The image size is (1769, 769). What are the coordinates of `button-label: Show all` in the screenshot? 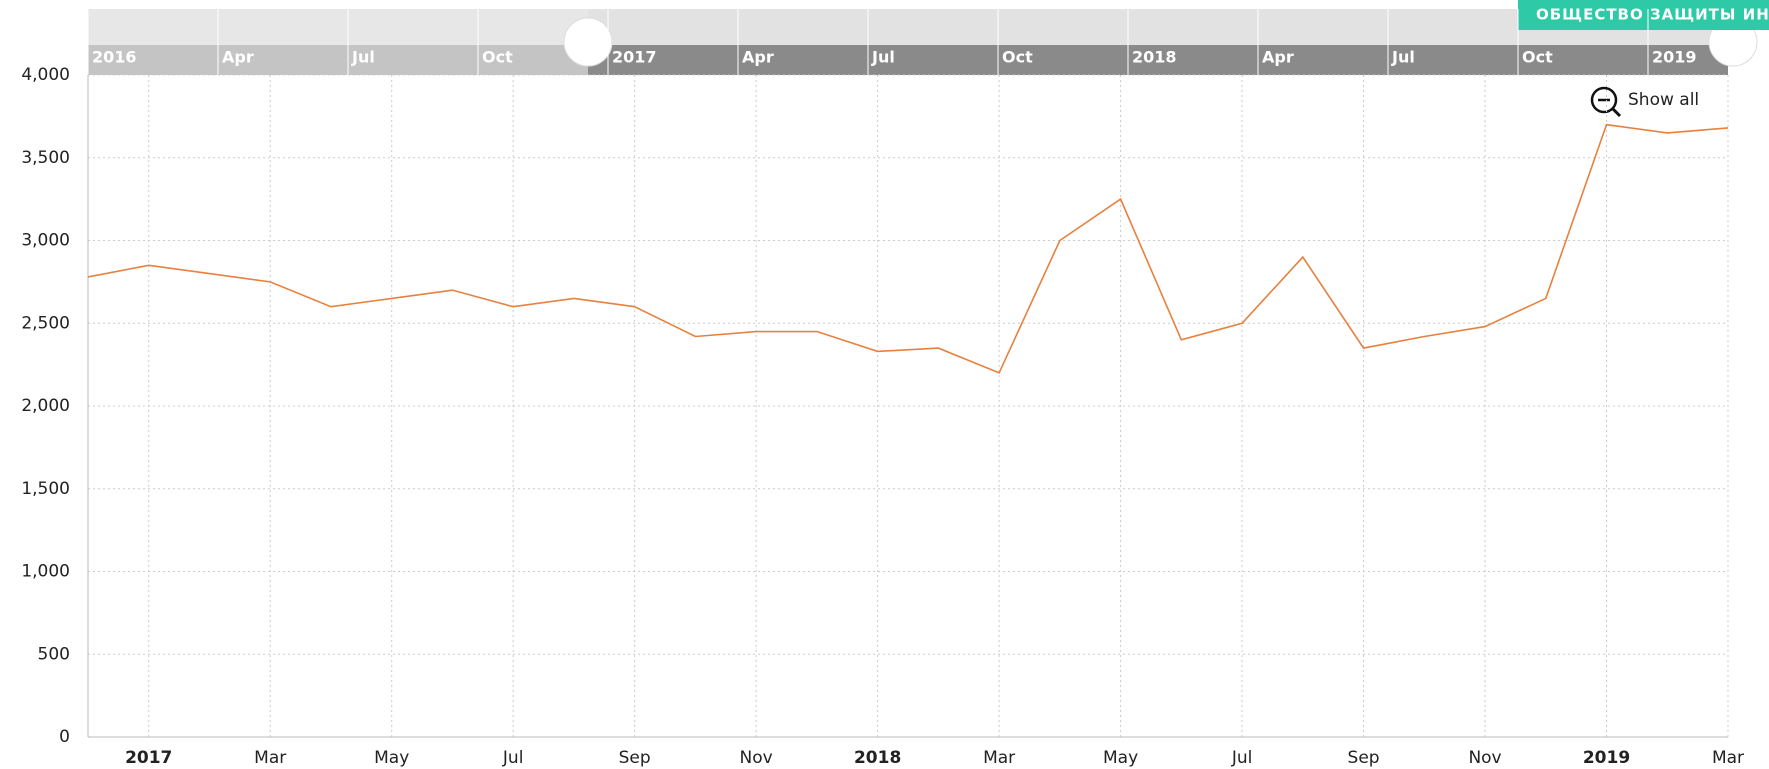 It's located at (1663, 100).